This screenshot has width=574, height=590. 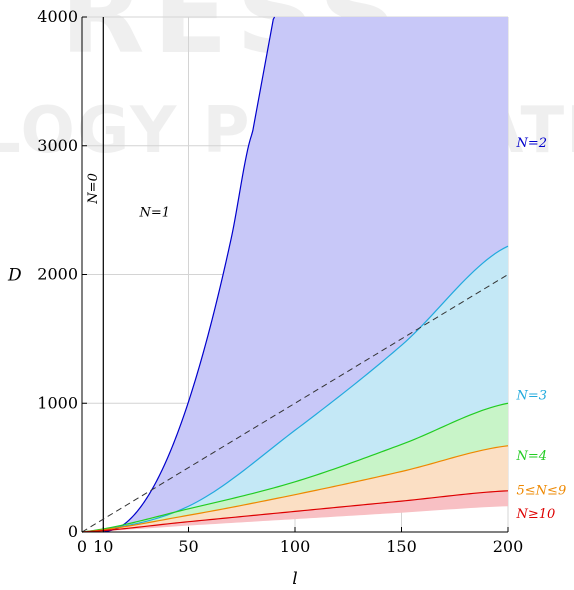 What do you see at coordinates (536, 514) in the screenshot?
I see `region-label: N≥10` at bounding box center [536, 514].